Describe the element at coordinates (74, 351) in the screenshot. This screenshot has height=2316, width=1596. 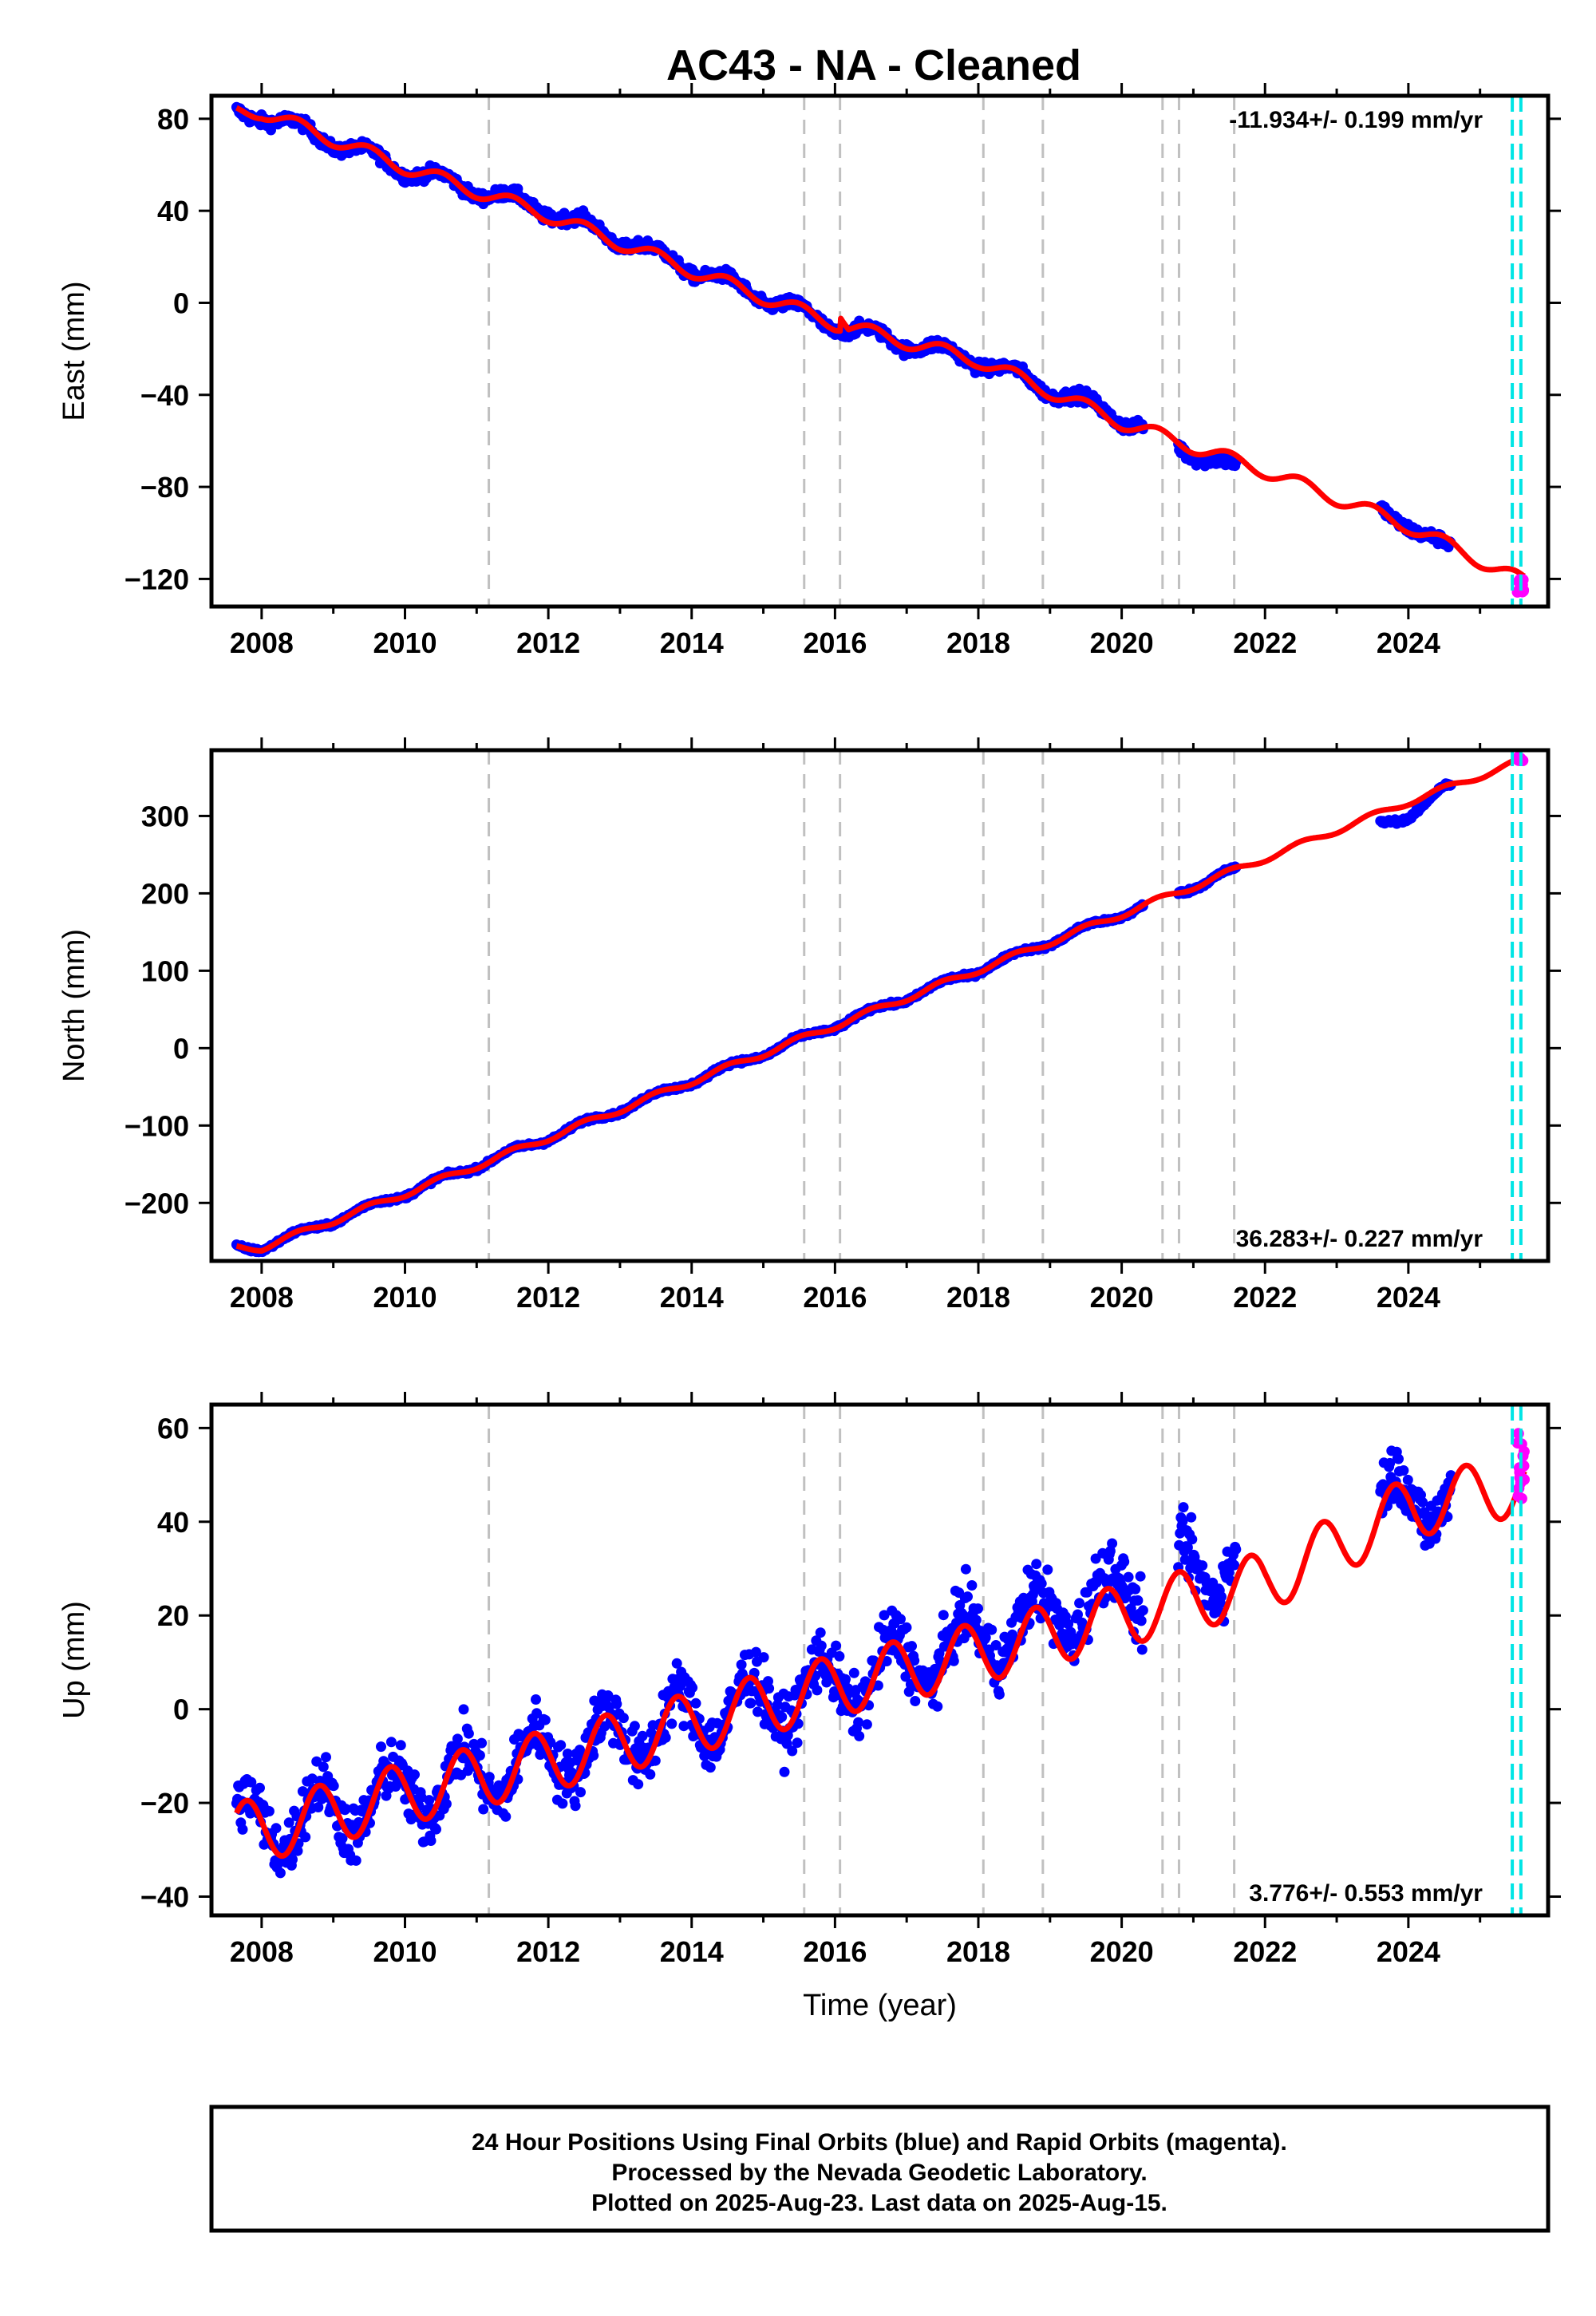
I see `y-axis-label: East (mm)` at that location.